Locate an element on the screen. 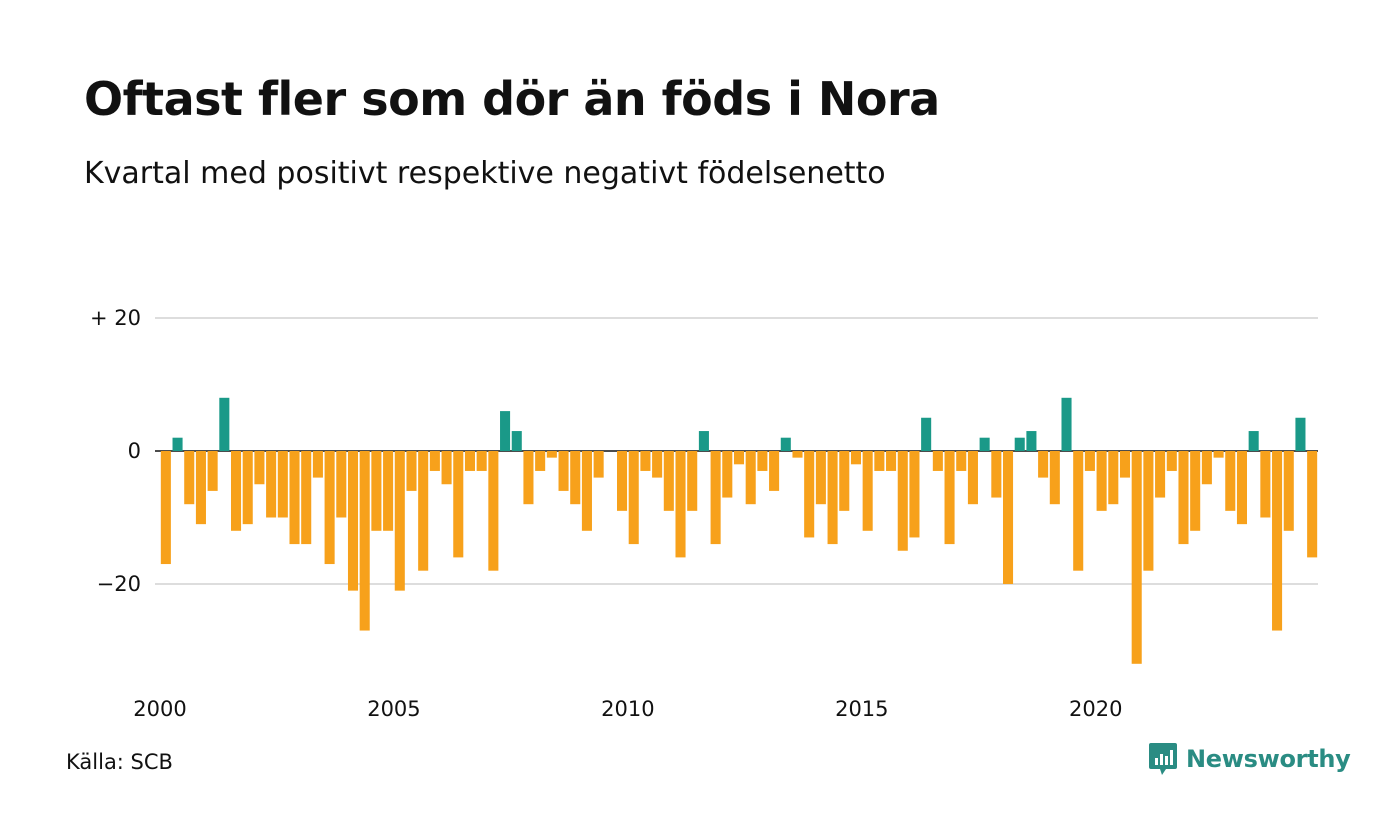 Image resolution: width=1400 pixels, height=840 pixels. y-axis-ticks: + 20 0 −20 is located at coordinates (115, 451).